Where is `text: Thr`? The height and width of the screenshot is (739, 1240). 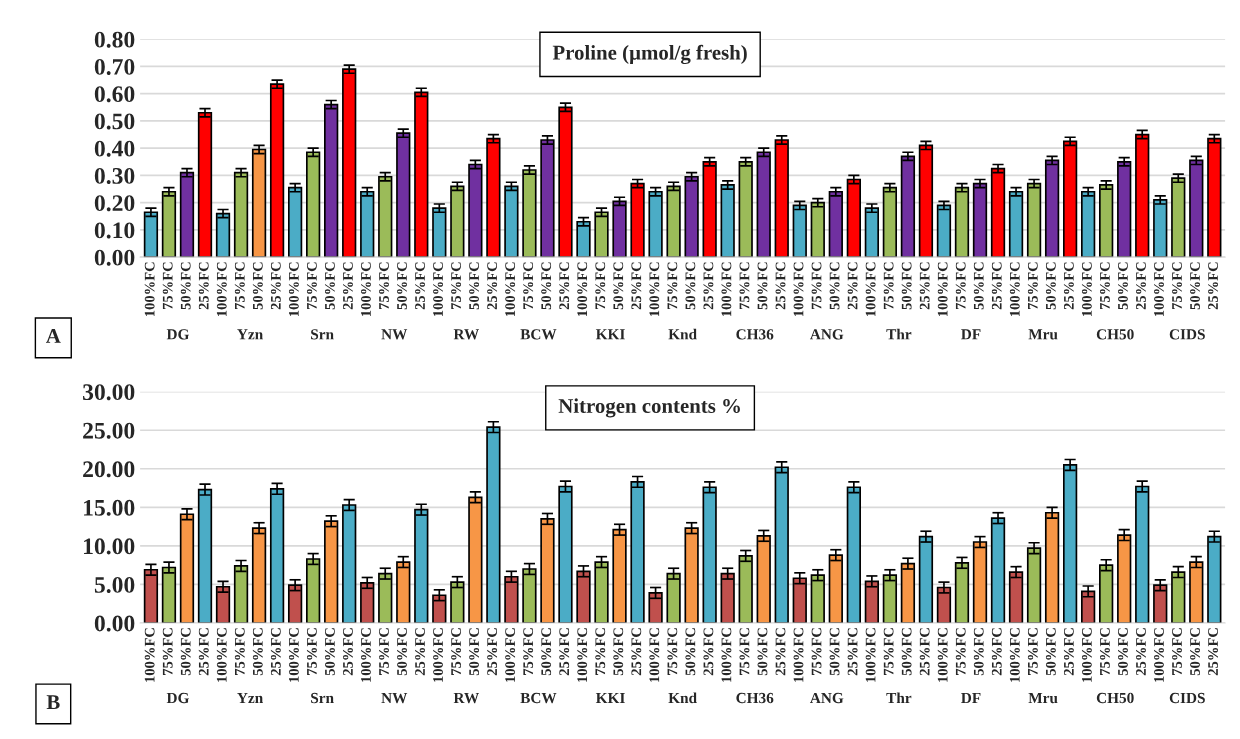
text: Thr is located at coordinates (899, 697).